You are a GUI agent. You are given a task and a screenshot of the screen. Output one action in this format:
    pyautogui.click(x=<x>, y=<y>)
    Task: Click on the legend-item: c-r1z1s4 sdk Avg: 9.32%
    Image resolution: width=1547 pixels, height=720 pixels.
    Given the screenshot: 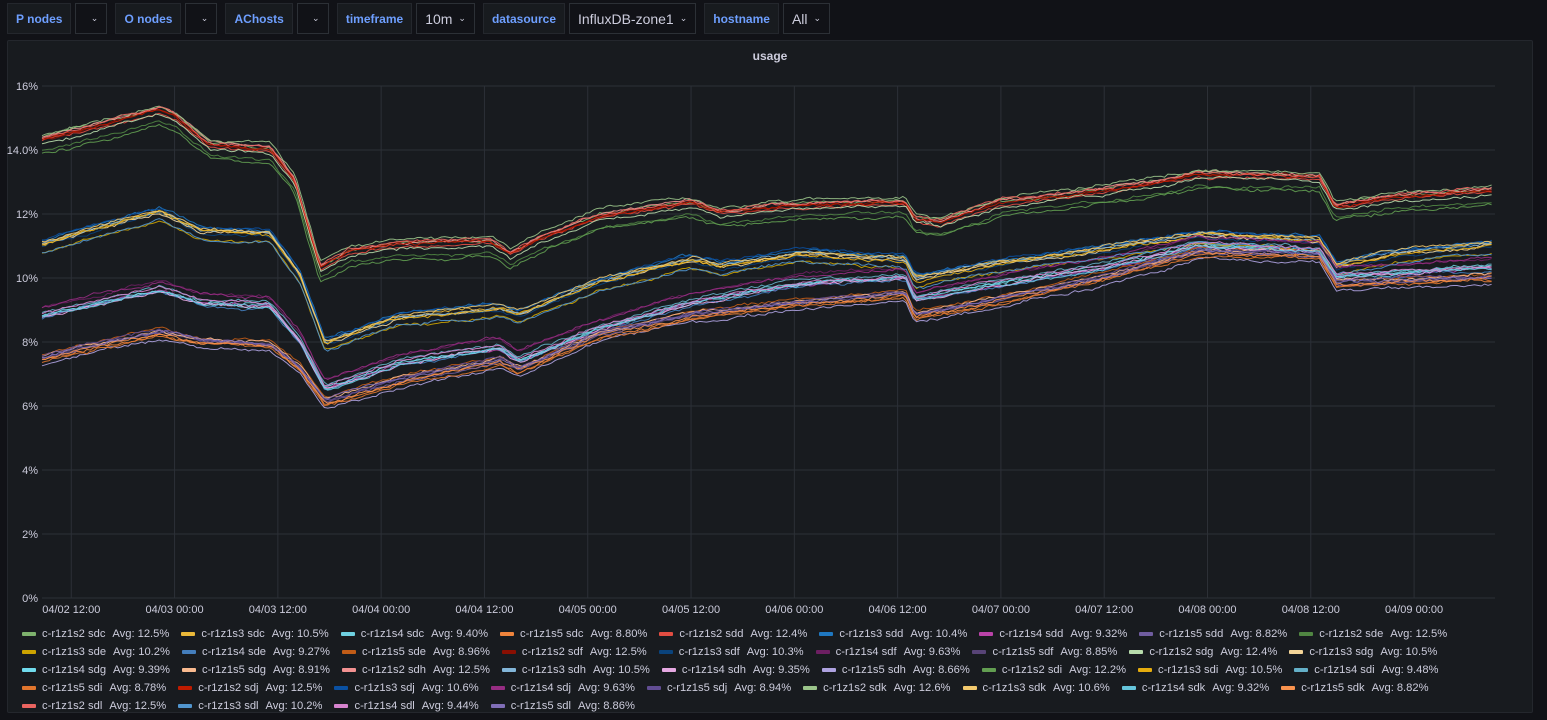 What is the action you would take?
    pyautogui.click(x=1195, y=687)
    